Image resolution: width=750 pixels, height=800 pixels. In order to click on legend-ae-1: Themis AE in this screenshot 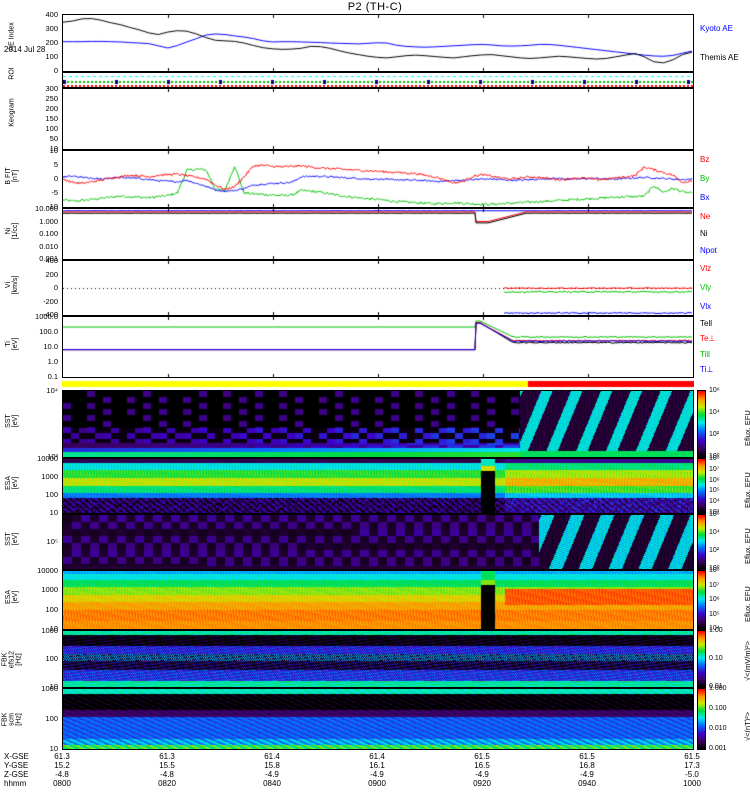, I will do `click(719, 57)`.